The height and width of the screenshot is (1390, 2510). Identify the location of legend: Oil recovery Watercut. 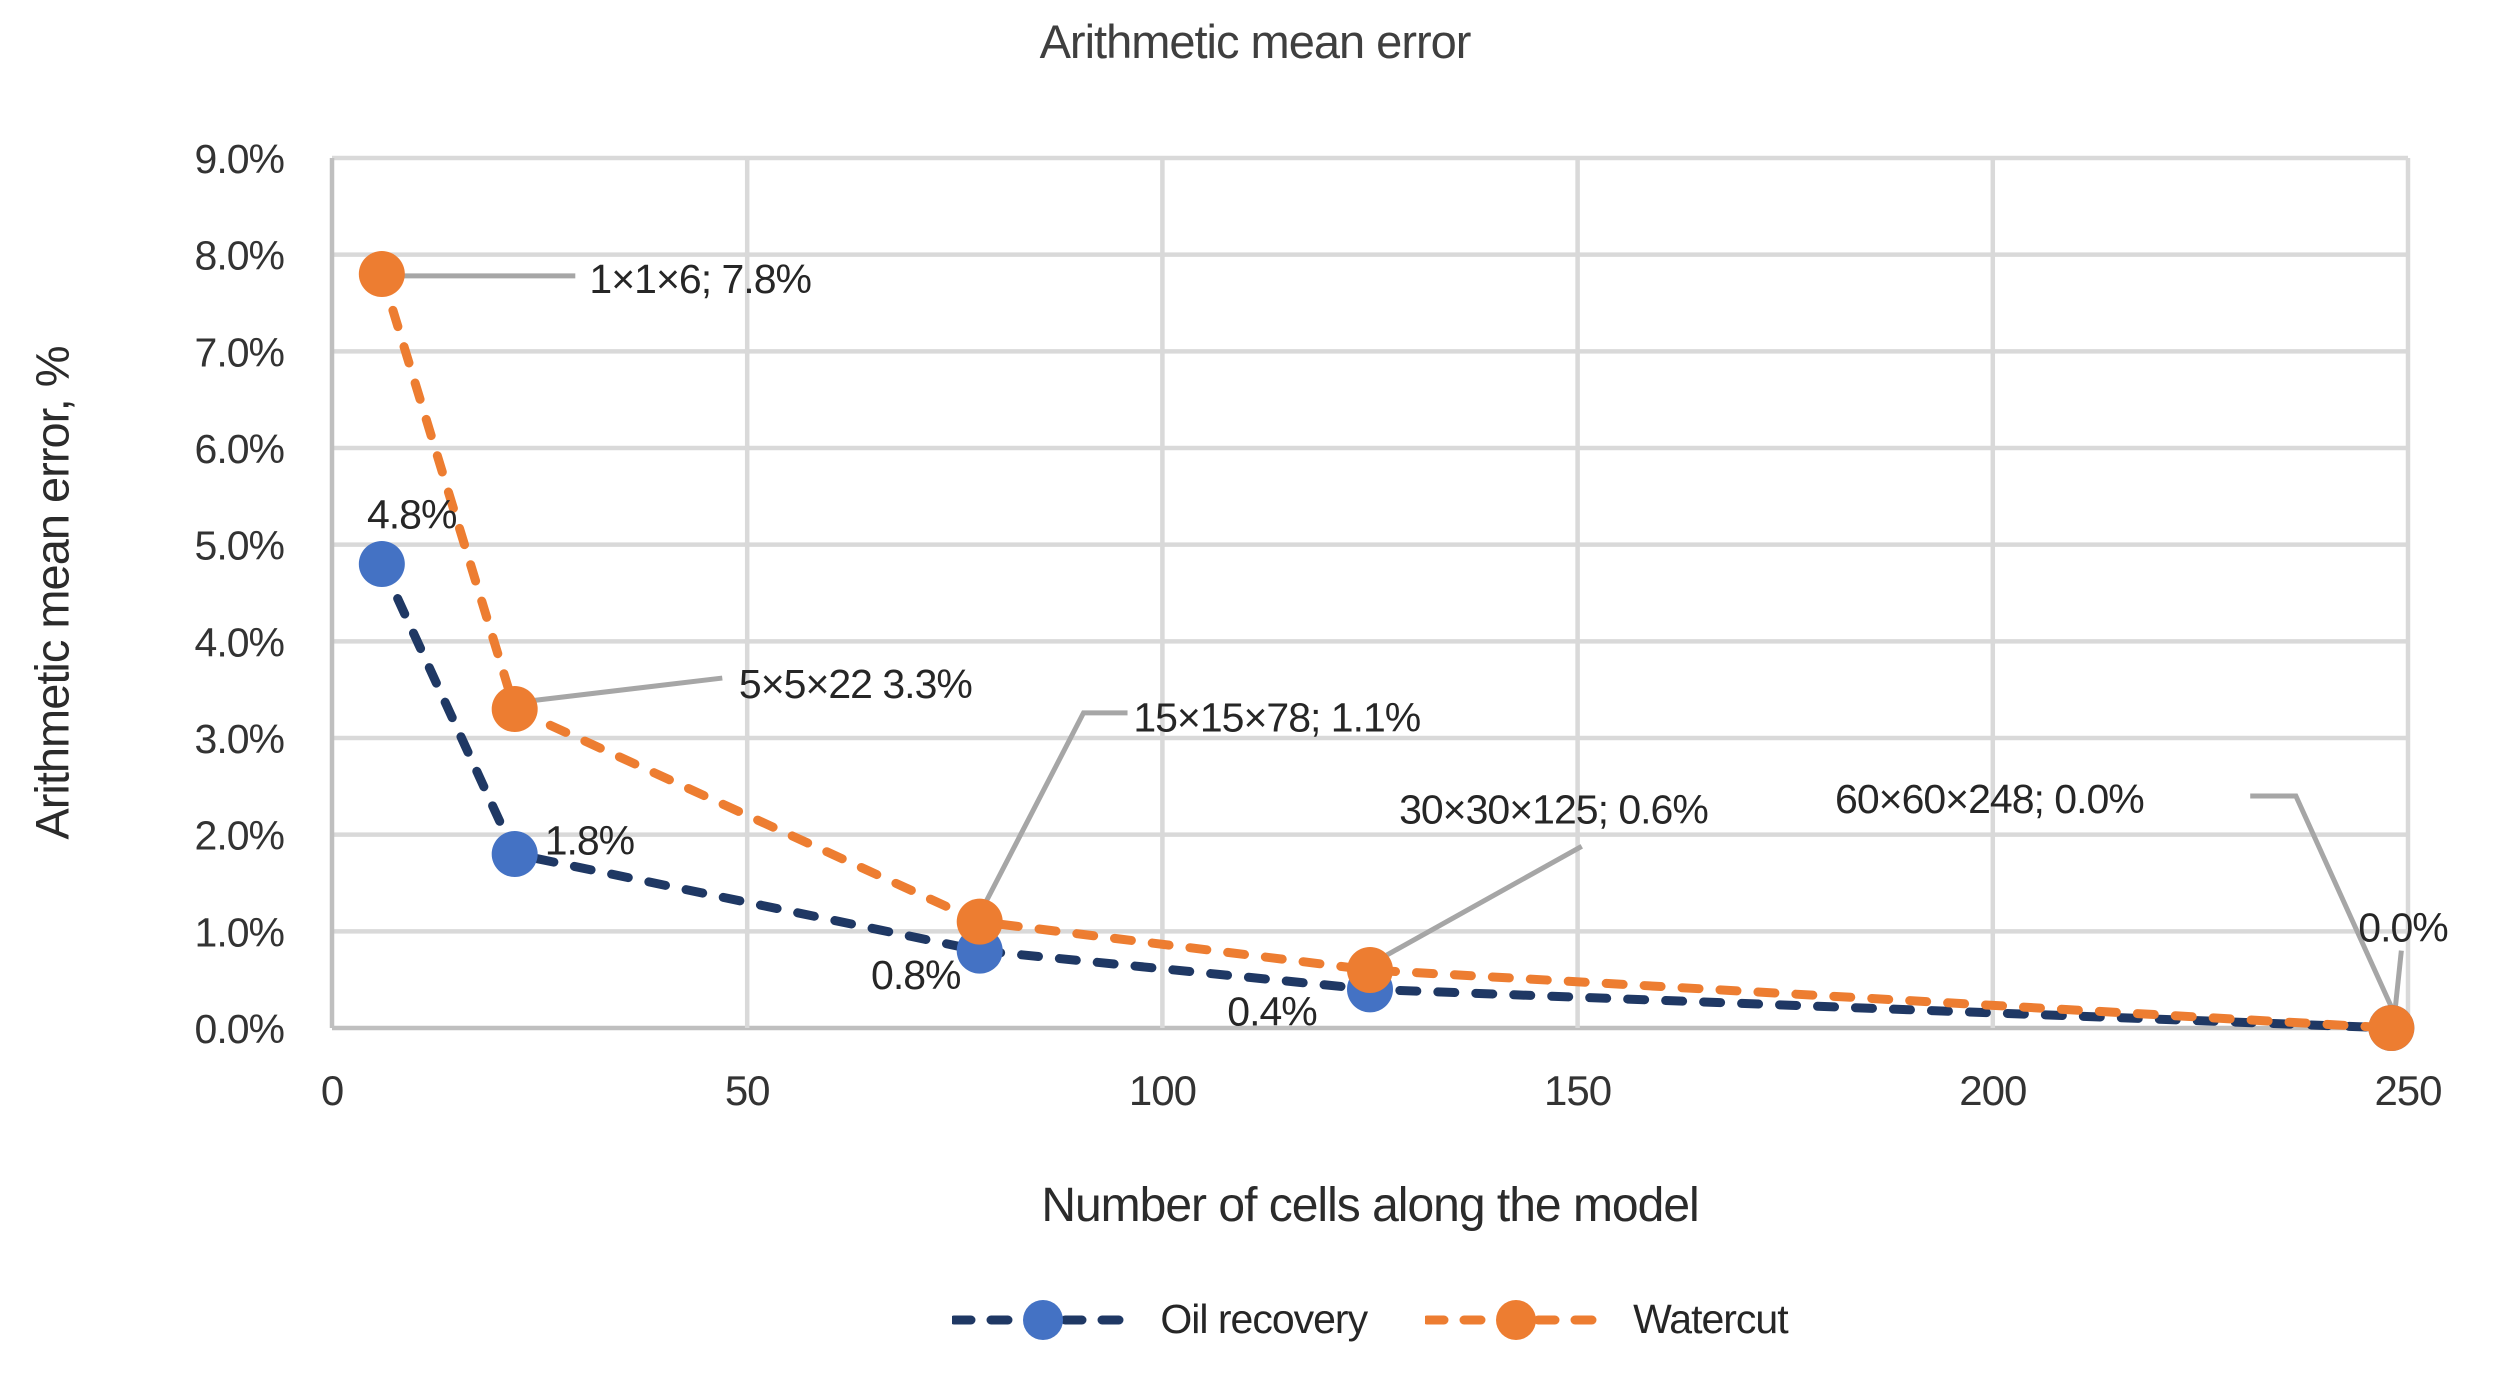
(1370, 1319).